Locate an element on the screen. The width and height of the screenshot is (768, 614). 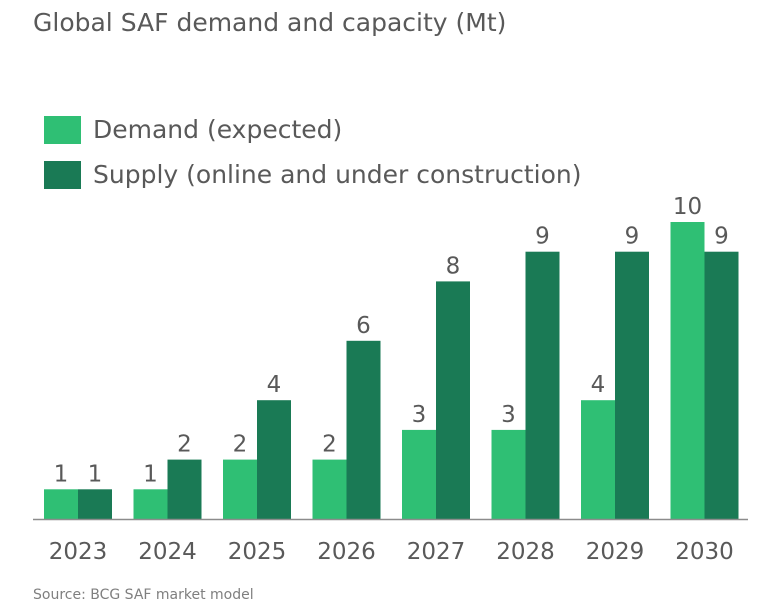
bar-supply-2024 is located at coordinates (184, 489).